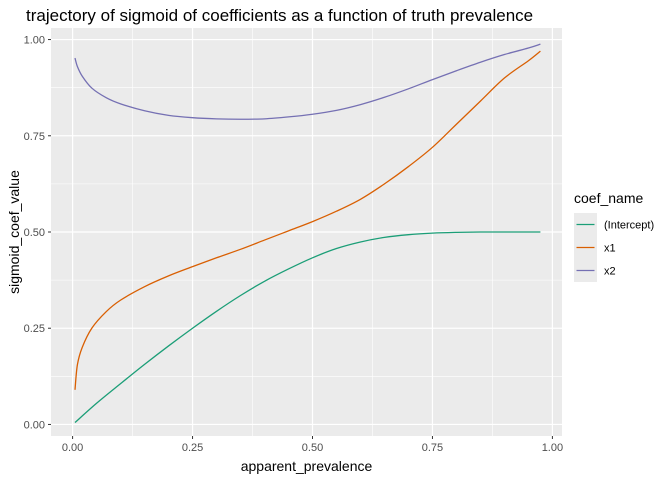 The width and height of the screenshot is (672, 480). Describe the element at coordinates (34, 137) in the screenshot. I see `y-tick-label: 0.75` at that location.